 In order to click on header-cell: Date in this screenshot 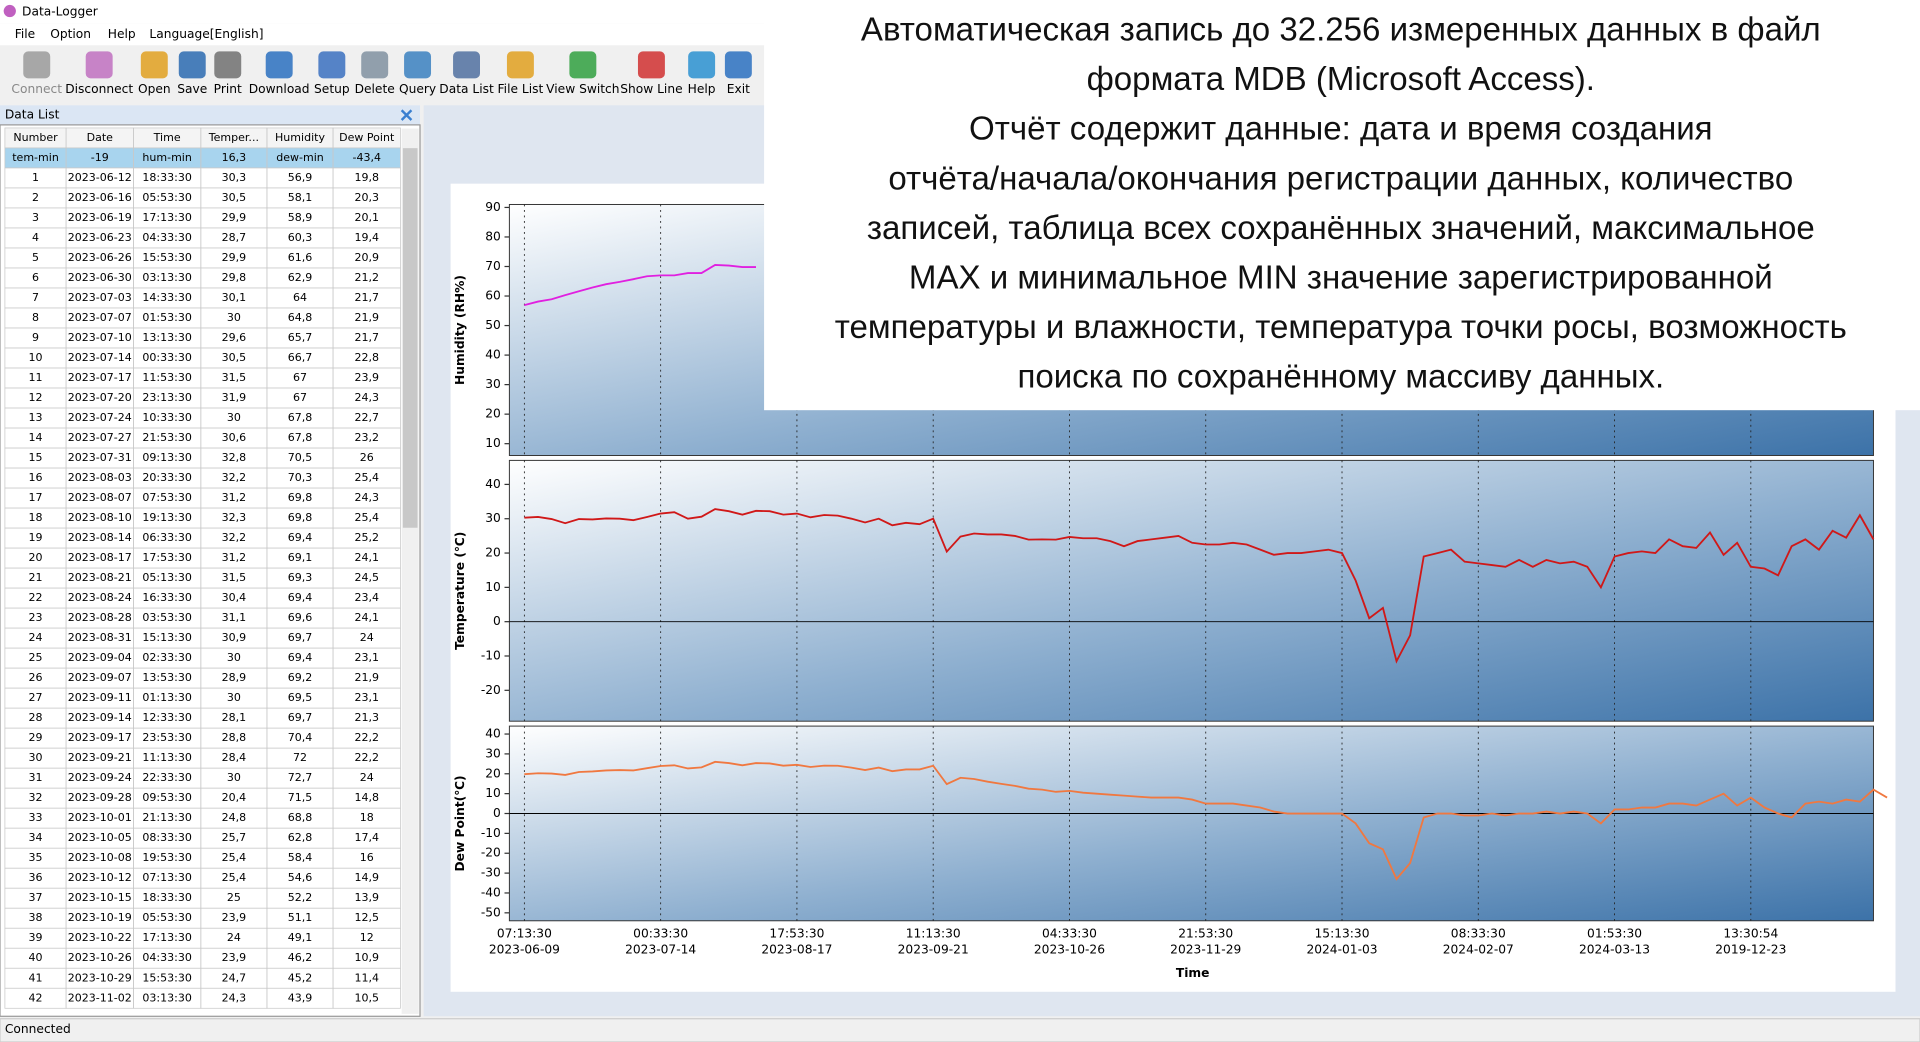, I will do `click(100, 137)`.